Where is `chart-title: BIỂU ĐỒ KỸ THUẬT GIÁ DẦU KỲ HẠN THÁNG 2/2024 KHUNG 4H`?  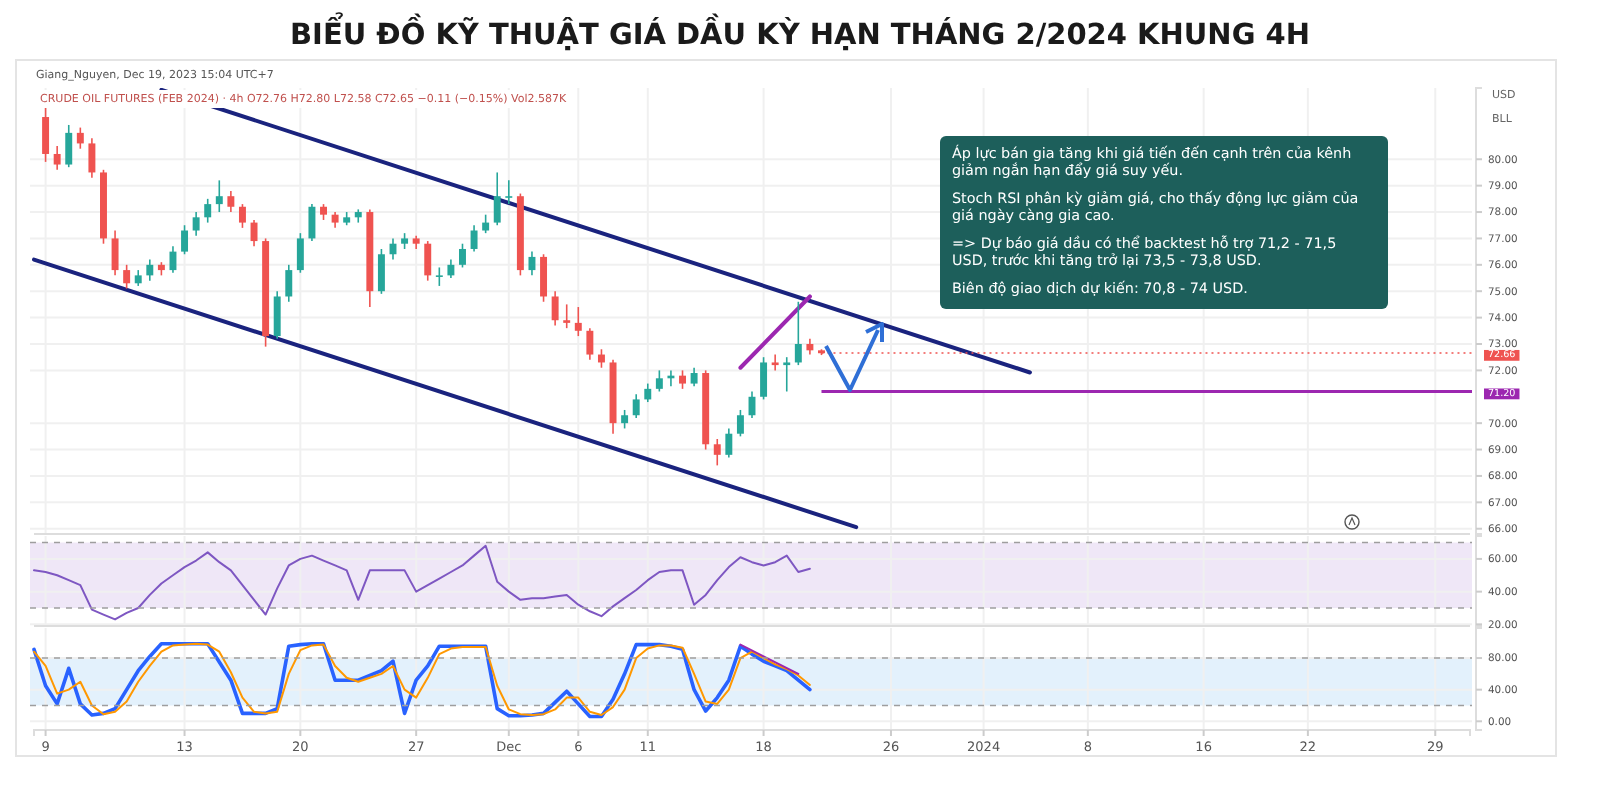 chart-title: BIỂU ĐỒ KỸ THUẬT GIÁ DẦU KỲ HẠN THÁNG 2/2024 KHUNG 4H is located at coordinates (800, 32).